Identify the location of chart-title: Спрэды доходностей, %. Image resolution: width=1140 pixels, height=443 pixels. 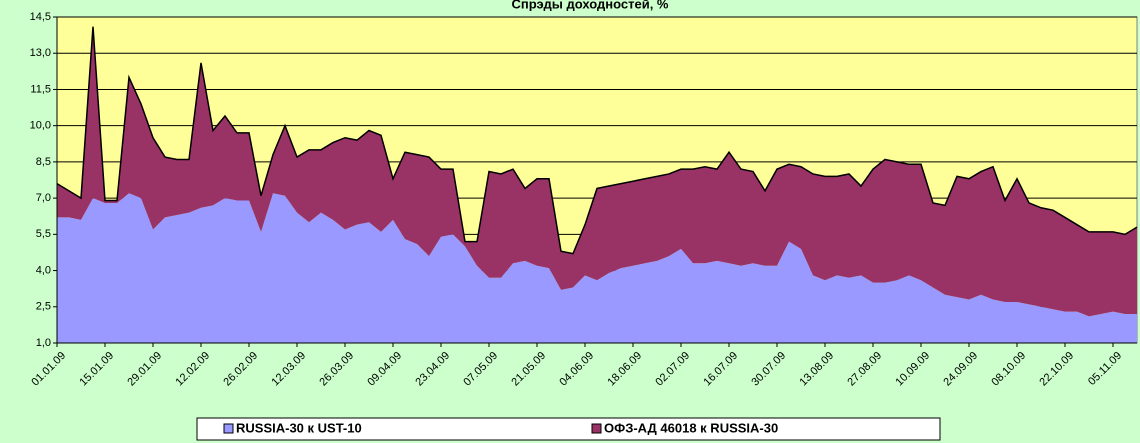
(589, 5).